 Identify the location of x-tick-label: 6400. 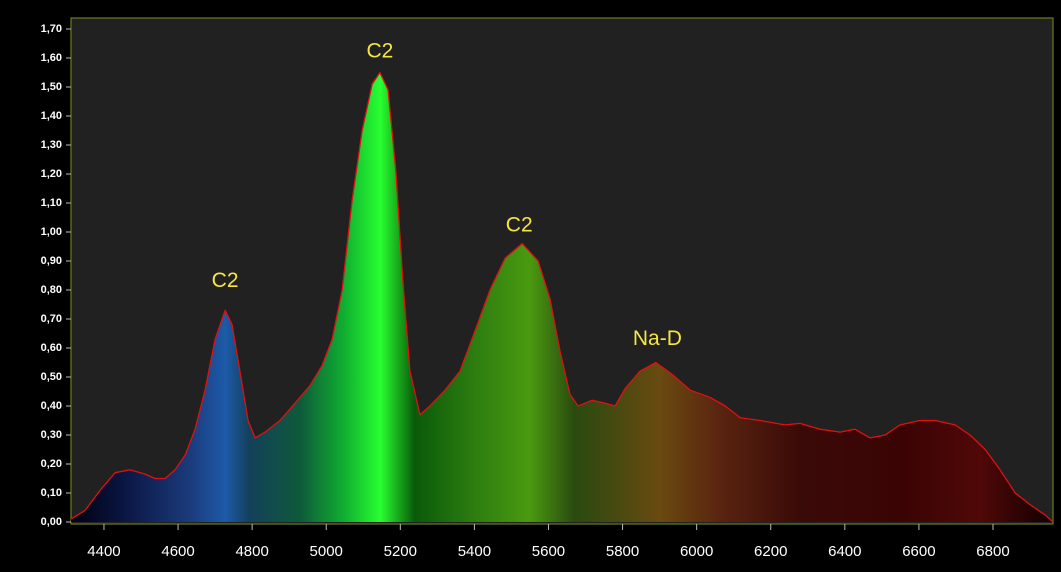
(844, 551).